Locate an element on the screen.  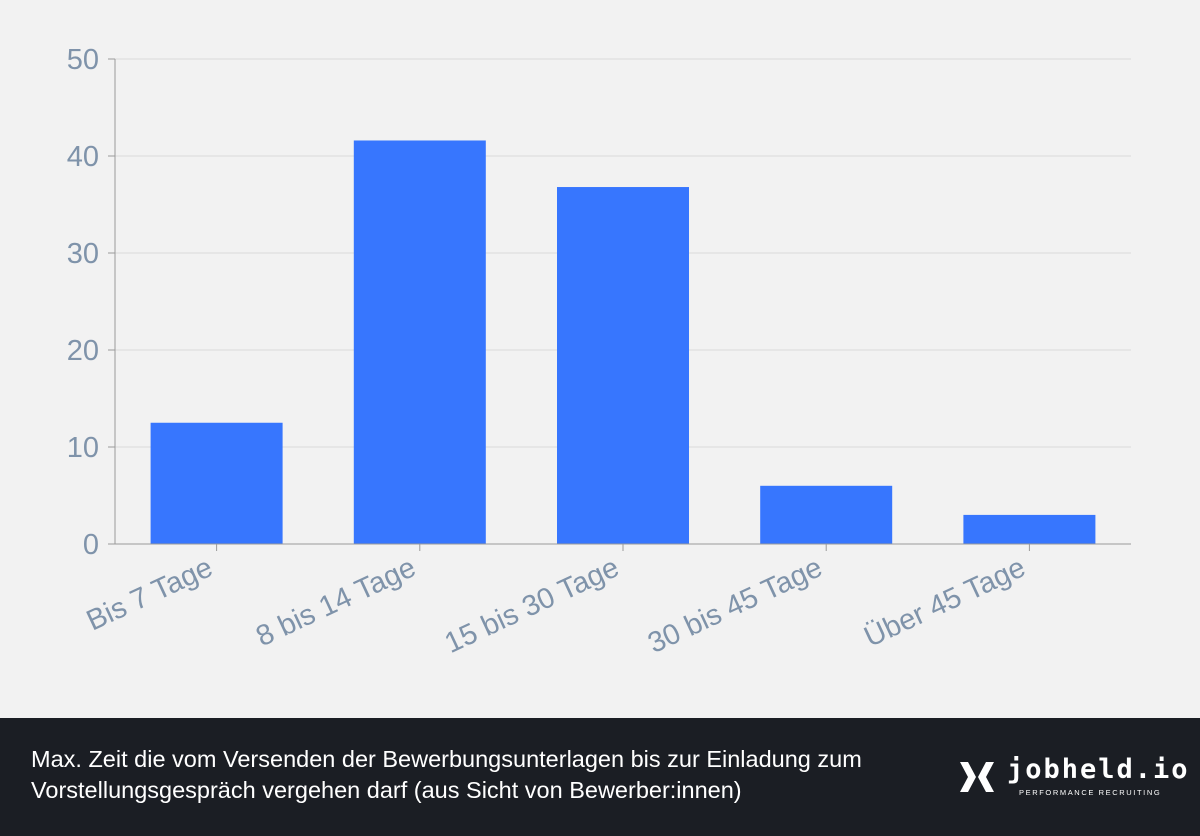
x-tick-label: 15 bis 30 Tage is located at coordinates (532, 605).